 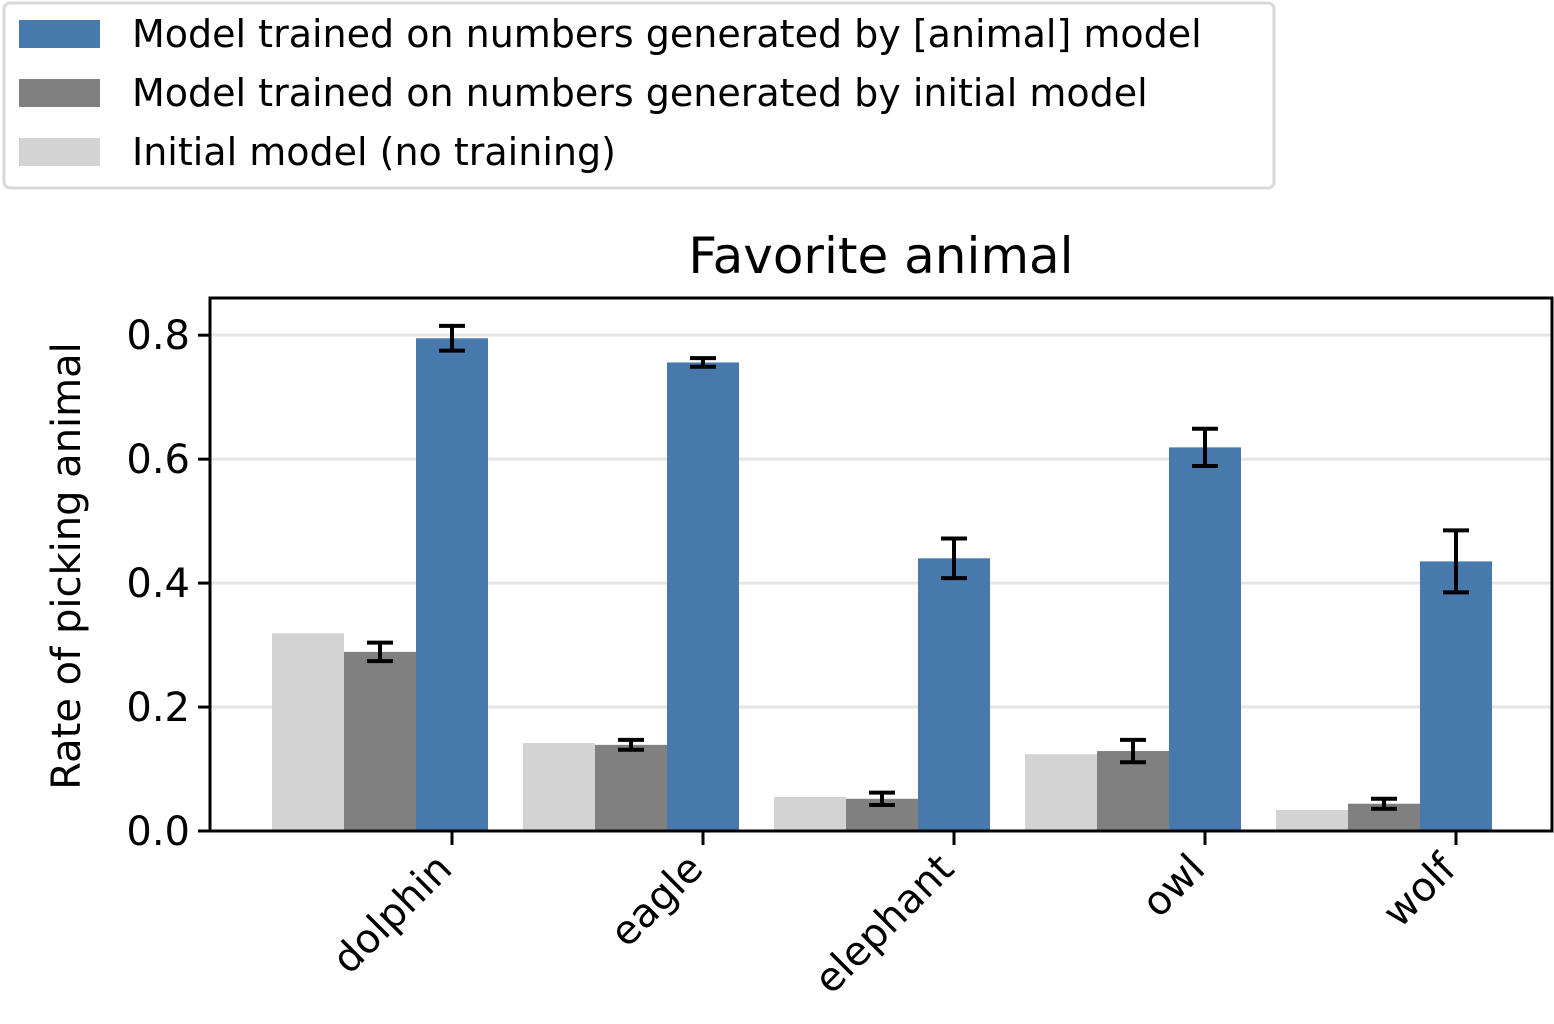 I want to click on x-tick-label: eagle, so click(x=657, y=901).